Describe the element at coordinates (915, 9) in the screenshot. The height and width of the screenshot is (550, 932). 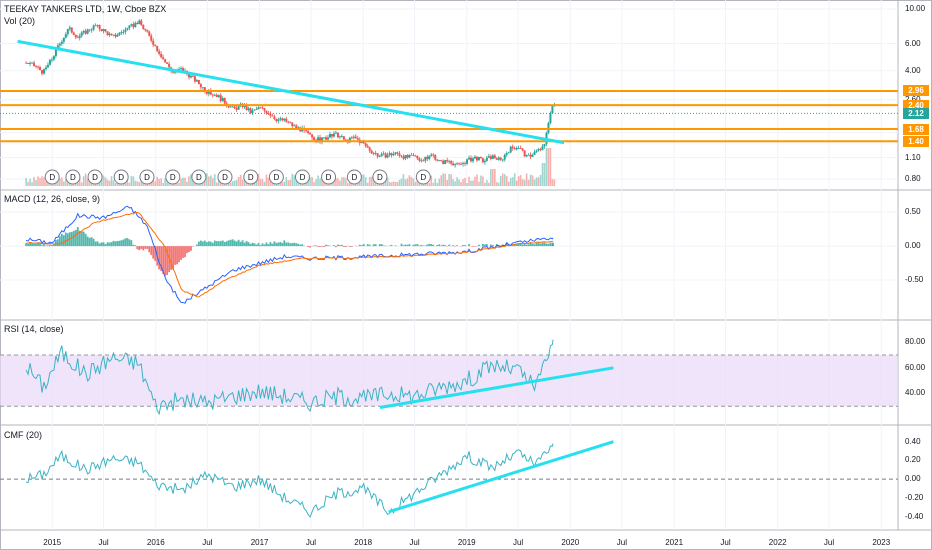
I see `price-axis-tick: 10.00` at that location.